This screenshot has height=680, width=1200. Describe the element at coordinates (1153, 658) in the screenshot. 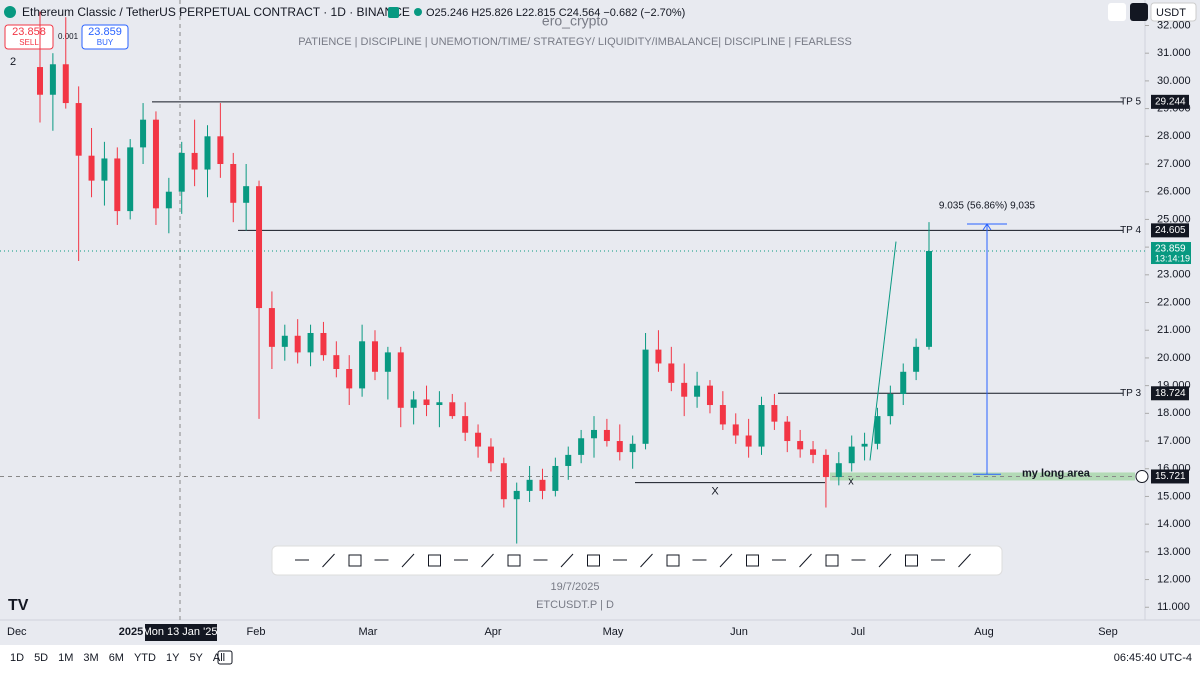

I see `clock: 06:45:40 UTC-4` at that location.